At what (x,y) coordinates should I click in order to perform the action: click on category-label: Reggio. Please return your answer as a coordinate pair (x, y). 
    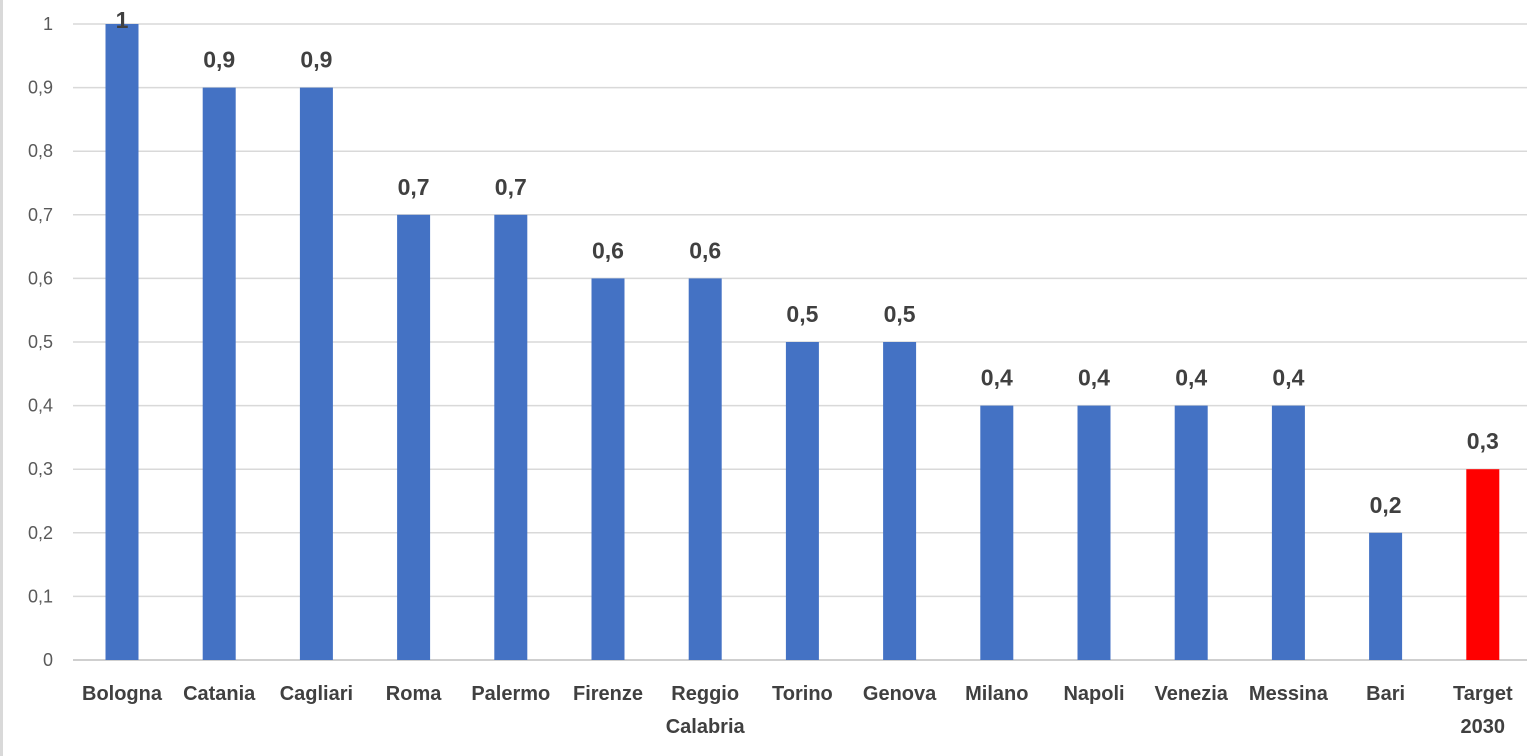
    Looking at the image, I should click on (705, 694).